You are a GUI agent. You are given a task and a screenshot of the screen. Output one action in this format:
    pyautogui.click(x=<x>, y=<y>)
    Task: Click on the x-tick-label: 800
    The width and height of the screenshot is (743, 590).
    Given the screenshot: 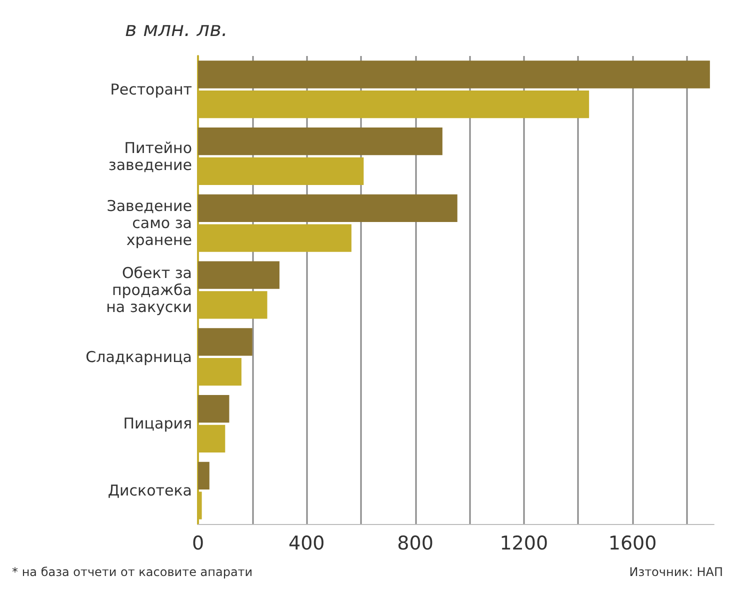 What is the action you would take?
    pyautogui.click(x=415, y=543)
    